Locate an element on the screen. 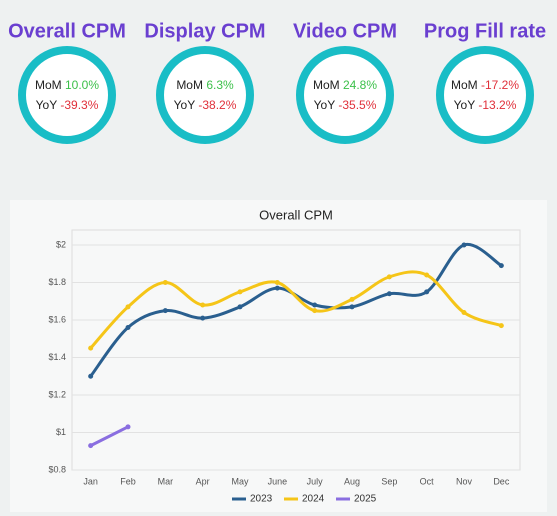 Image resolution: width=557 pixels, height=516 pixels. y-tick-label: $1.2 is located at coordinates (57, 394).